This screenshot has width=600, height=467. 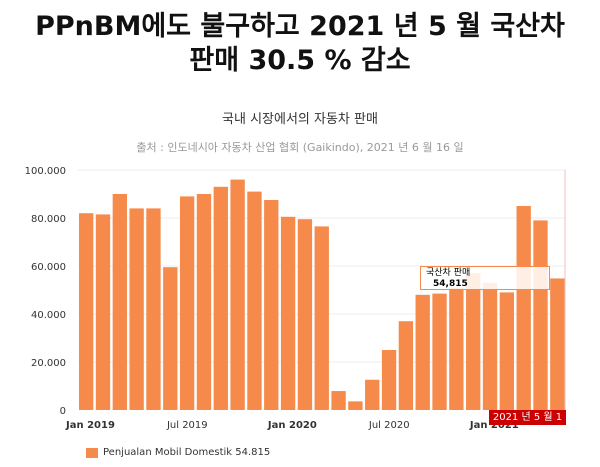 What do you see at coordinates (485, 278) in the screenshot?
I see `tooltip: 국산차 판매 54,815` at bounding box center [485, 278].